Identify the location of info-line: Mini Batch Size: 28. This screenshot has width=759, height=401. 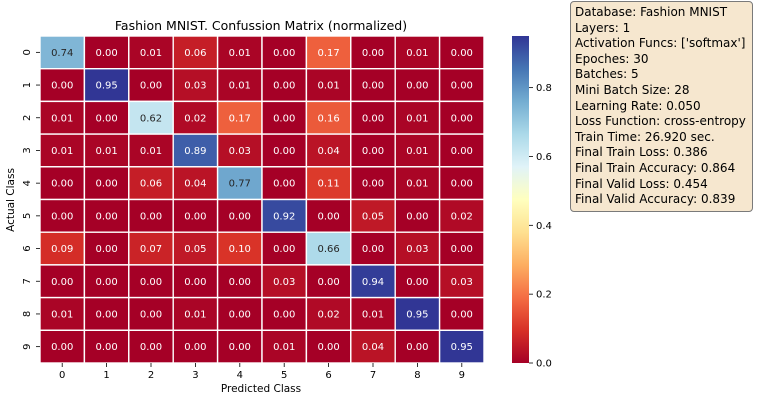
(632, 89).